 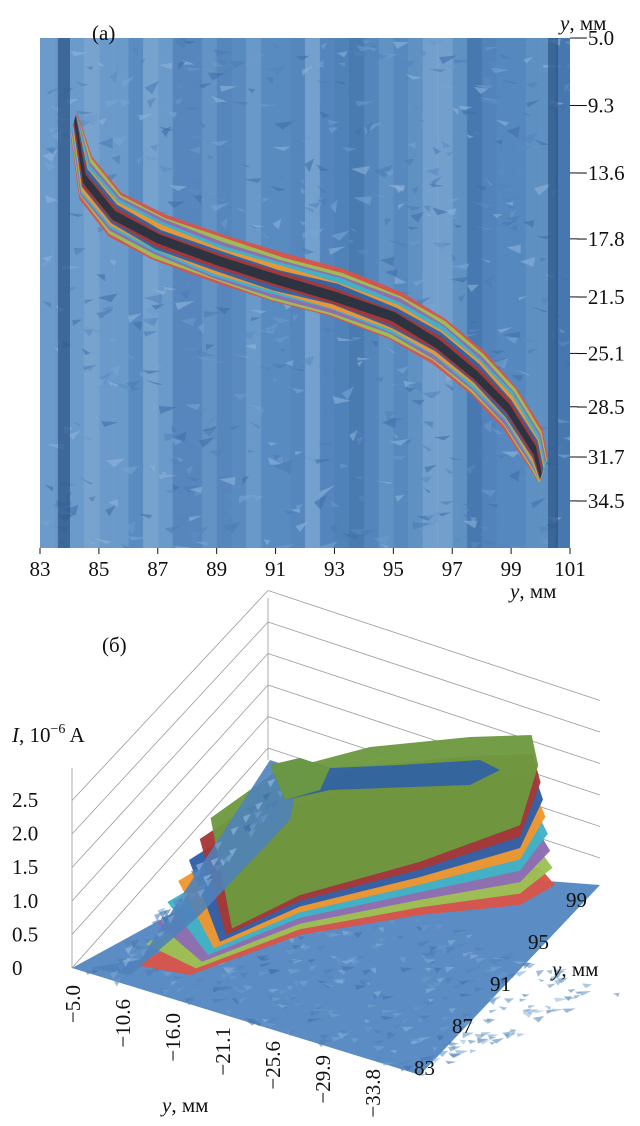 What do you see at coordinates (216, 569) in the screenshot?
I see `x-tick-label: 89` at bounding box center [216, 569].